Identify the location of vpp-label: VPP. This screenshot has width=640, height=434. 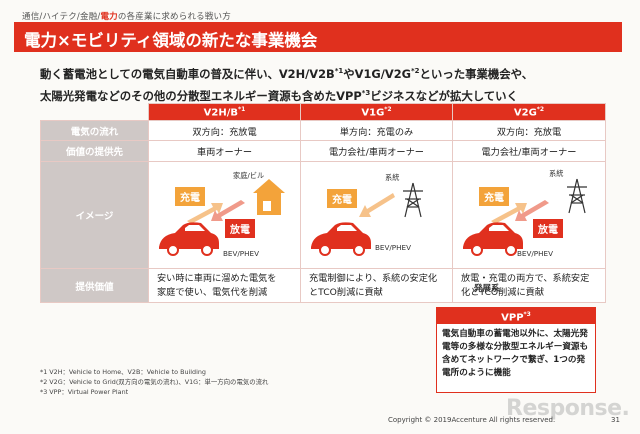
(512, 318).